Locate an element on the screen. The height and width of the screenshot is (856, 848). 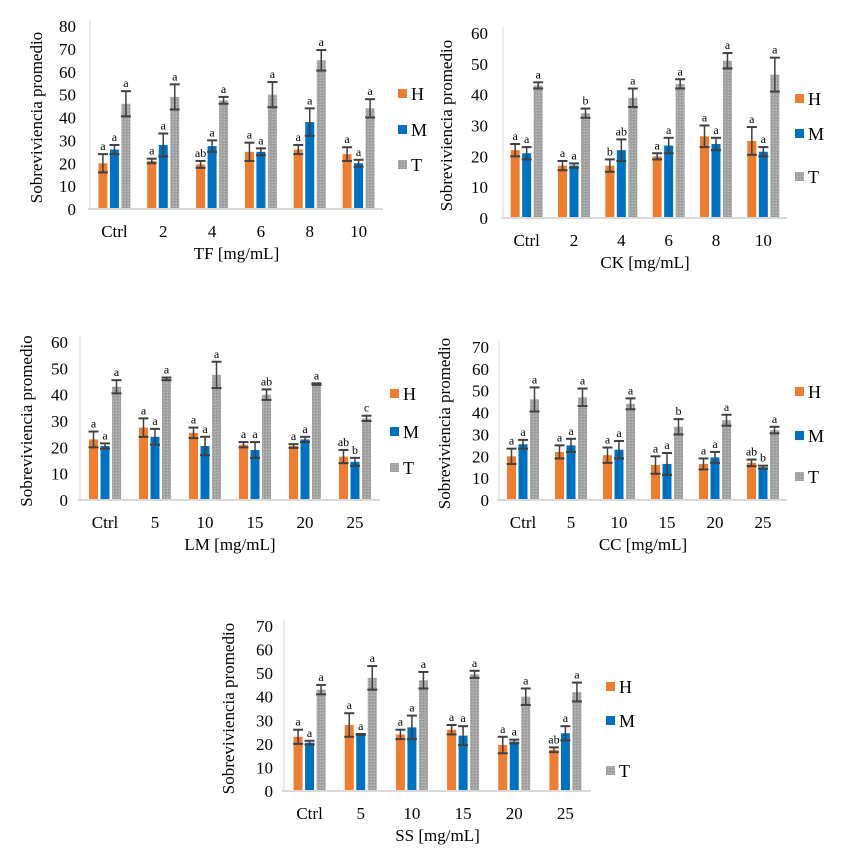
x-axis-label: TF [mg/mL] is located at coordinates (236, 253).